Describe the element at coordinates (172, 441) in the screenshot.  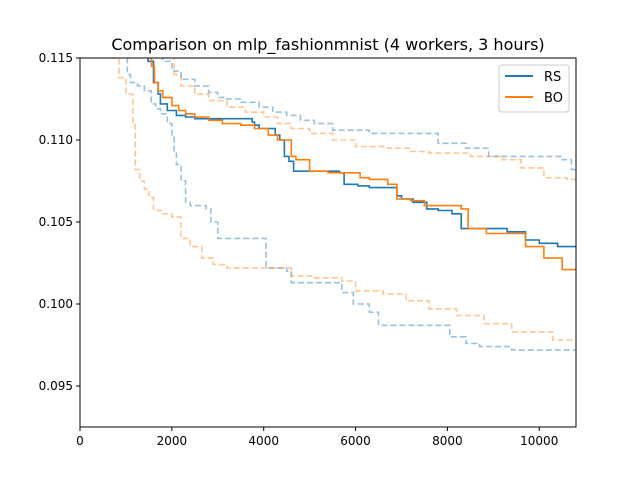
I see `x-tick-label: 2000` at that location.